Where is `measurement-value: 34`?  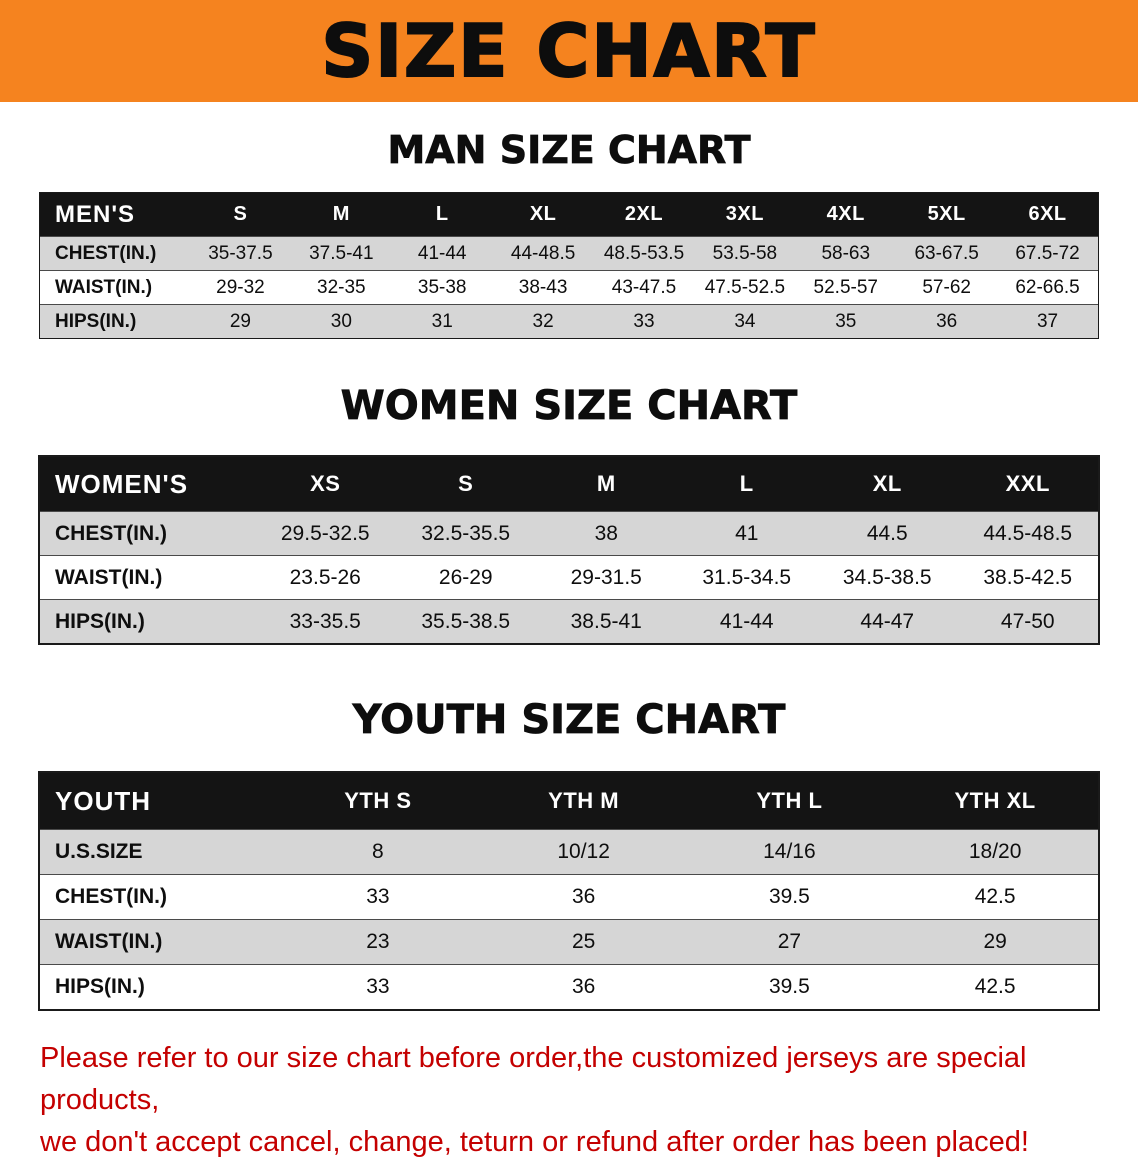
measurement-value: 34 is located at coordinates (745, 321).